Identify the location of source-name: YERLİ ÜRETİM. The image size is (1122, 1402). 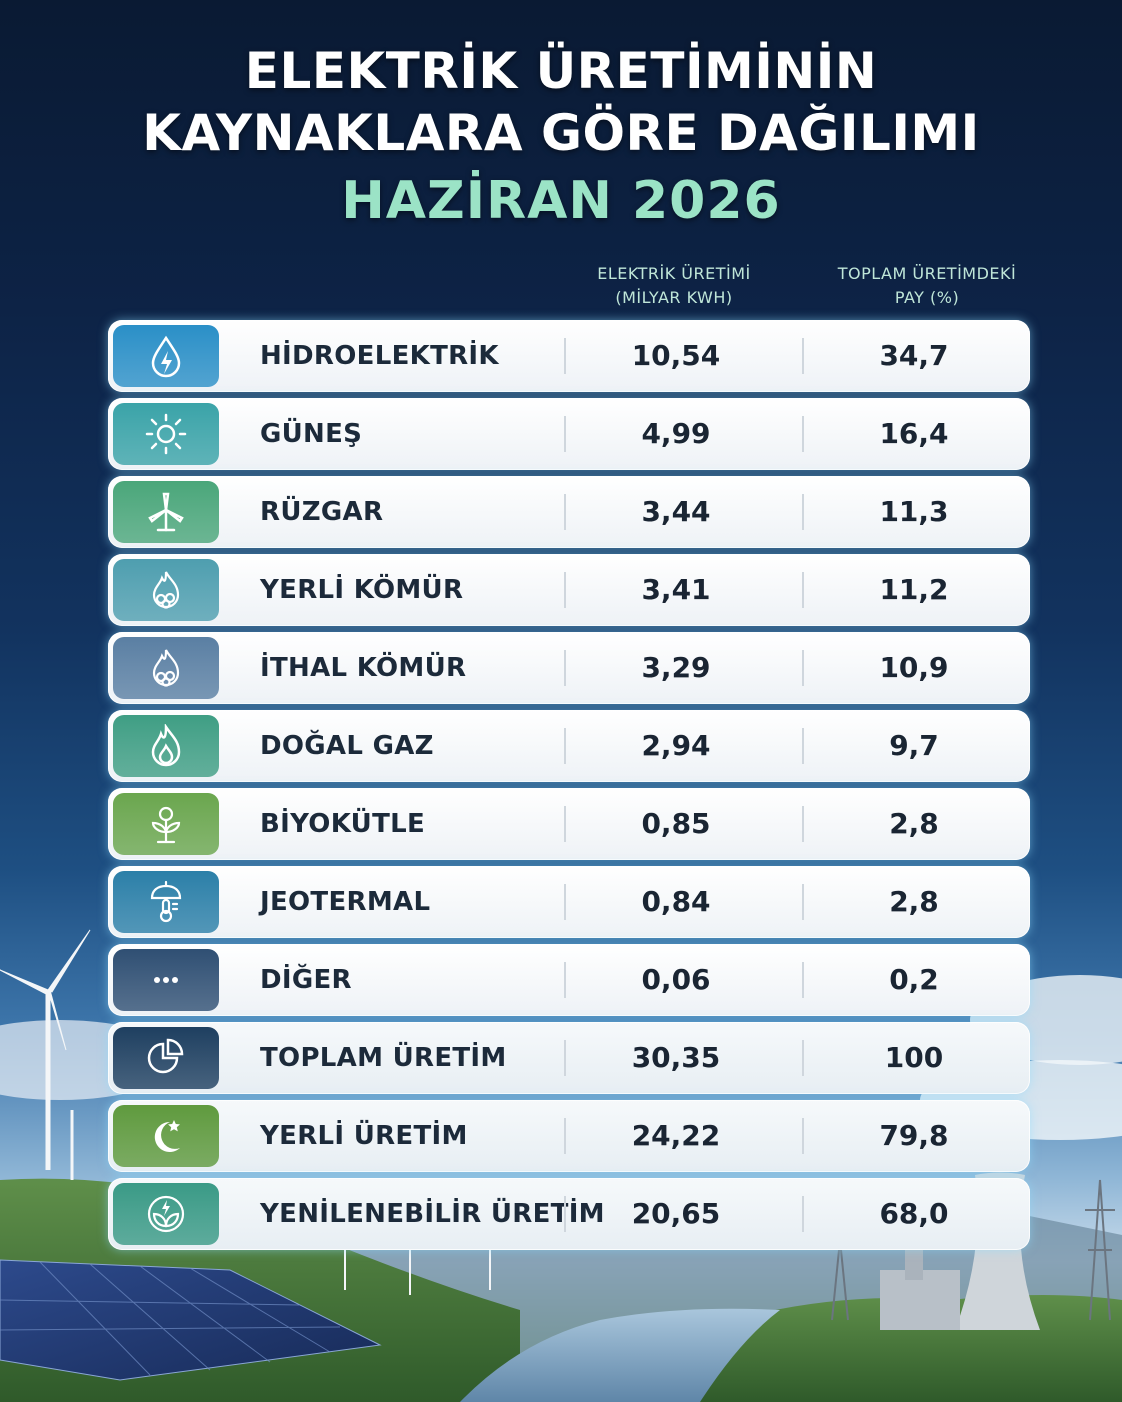
(364, 1136).